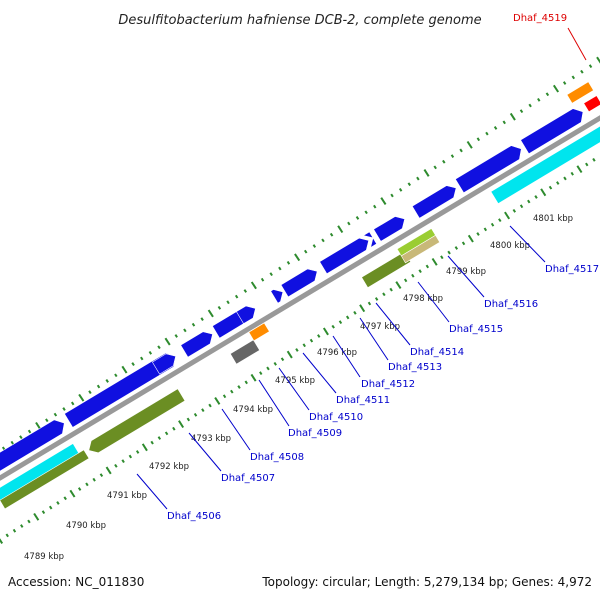 The width and height of the screenshot is (600, 600). What do you see at coordinates (540, 18) in the screenshot?
I see `gene-label: Dhaf_4519` at bounding box center [540, 18].